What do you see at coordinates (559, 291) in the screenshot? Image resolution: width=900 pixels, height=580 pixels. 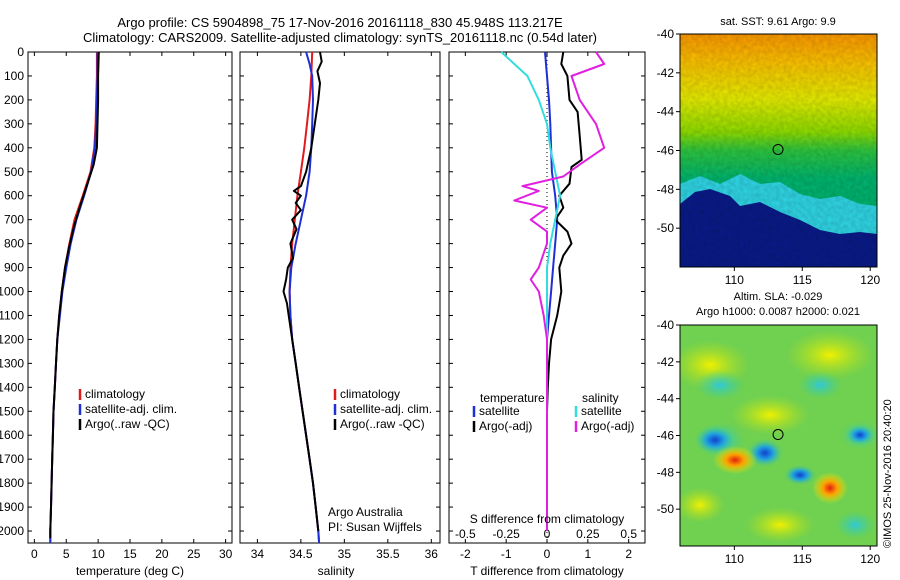 I see `series-line-salinity-argo-adj-` at bounding box center [559, 291].